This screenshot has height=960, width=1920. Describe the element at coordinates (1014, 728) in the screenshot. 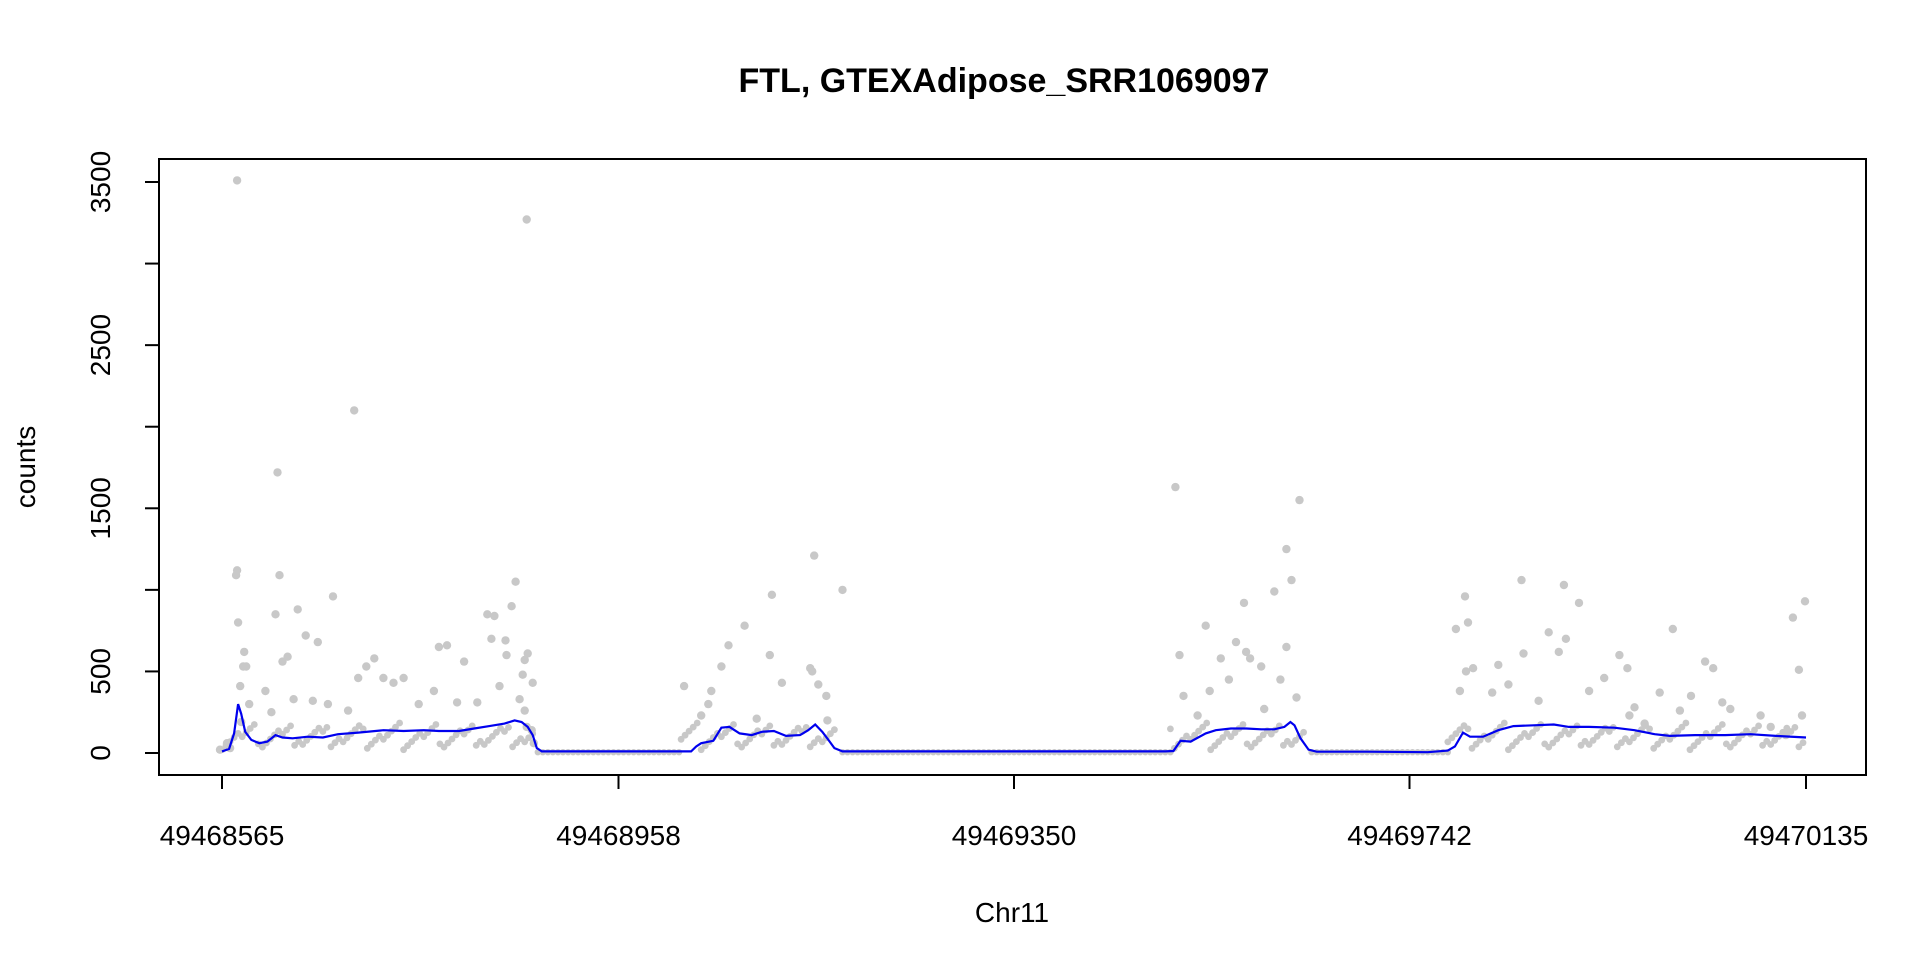

I see `smoothed-trend-line` at that location.